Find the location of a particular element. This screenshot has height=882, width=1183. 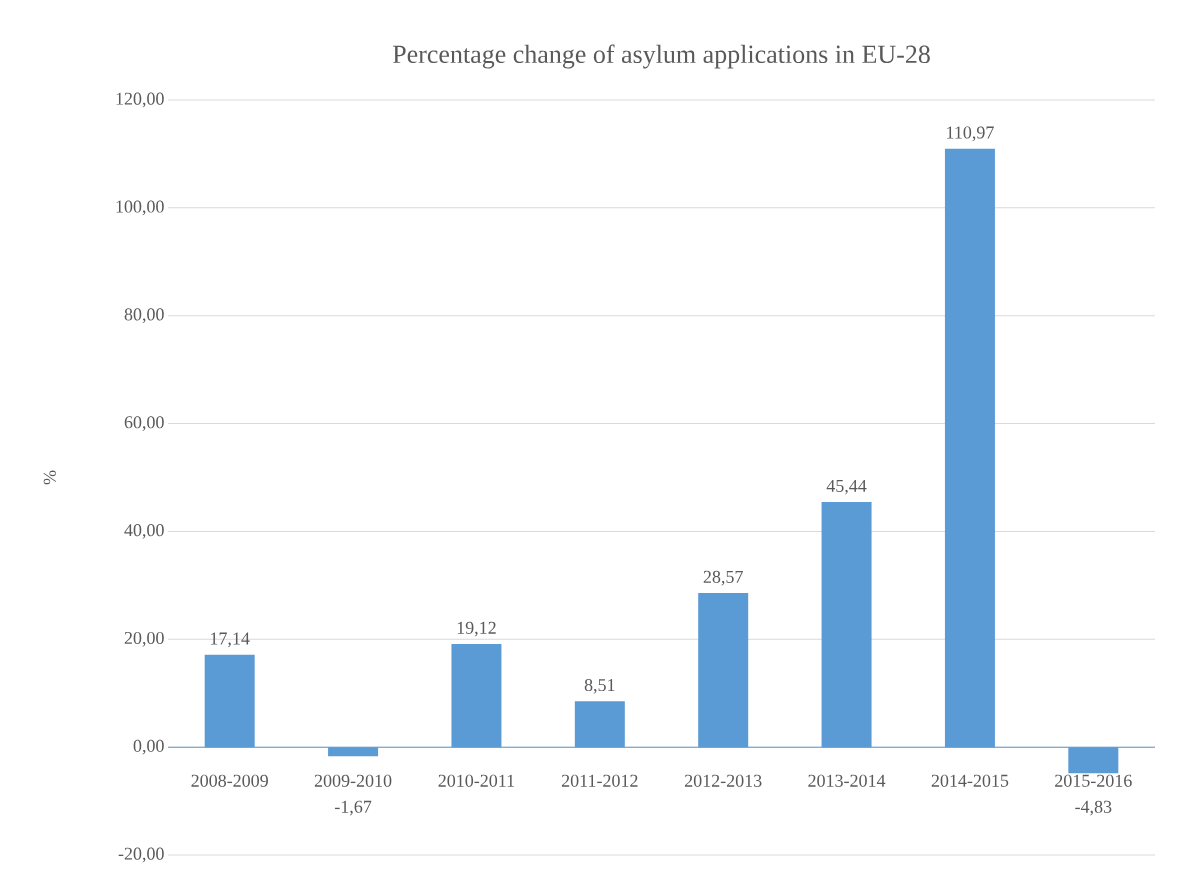

data-label: 110,97 is located at coordinates (970, 134).